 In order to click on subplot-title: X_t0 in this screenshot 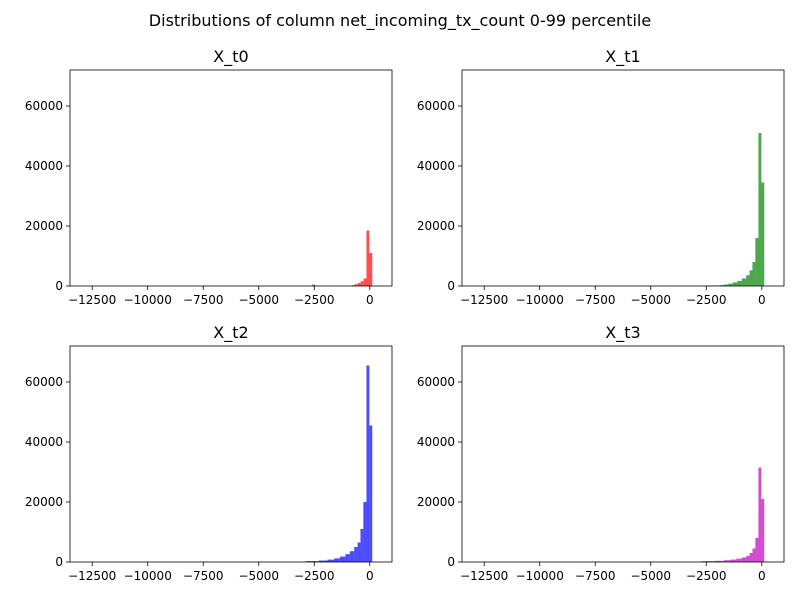, I will do `click(230, 57)`.